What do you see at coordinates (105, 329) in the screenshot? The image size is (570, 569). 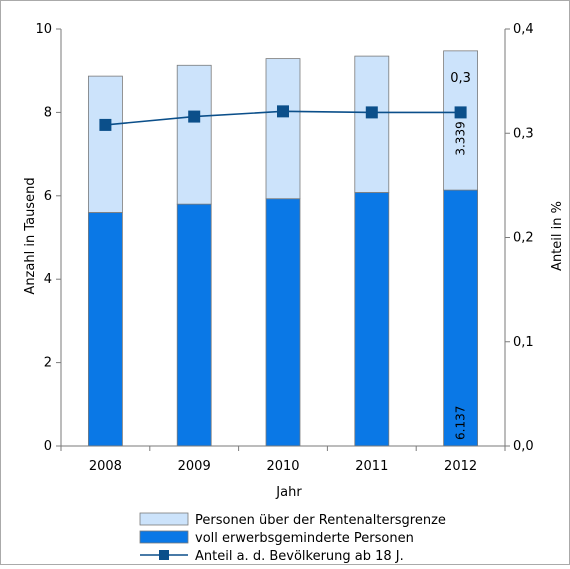 I see `bar-voll-erwerbsgeminderte-personen-2008` at bounding box center [105, 329].